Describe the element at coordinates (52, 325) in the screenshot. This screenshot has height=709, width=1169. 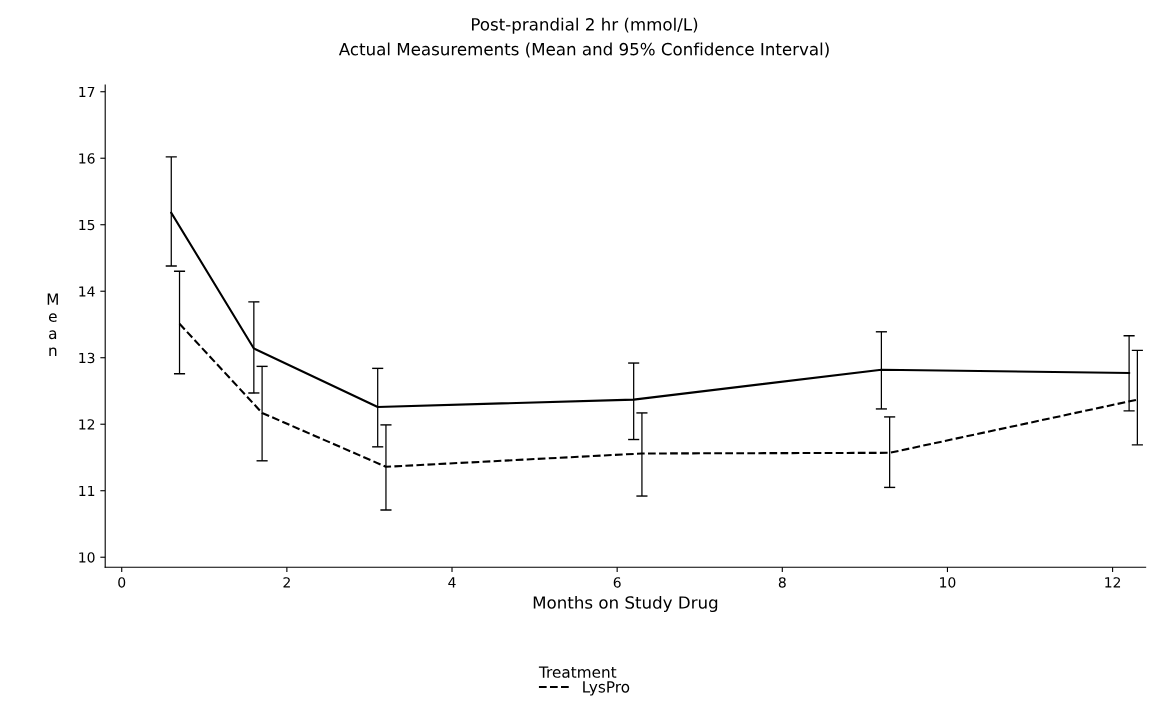
I see `y-axis-title: Mean` at that location.